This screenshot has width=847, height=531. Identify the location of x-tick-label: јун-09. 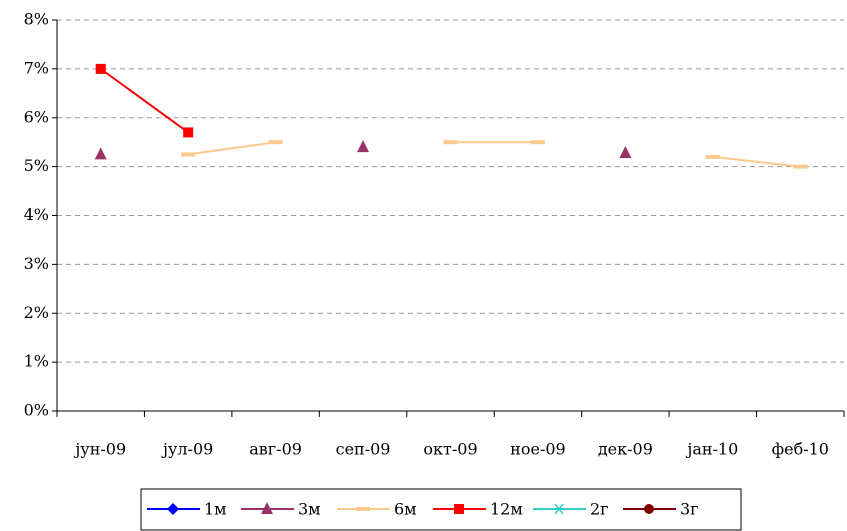
(99, 449).